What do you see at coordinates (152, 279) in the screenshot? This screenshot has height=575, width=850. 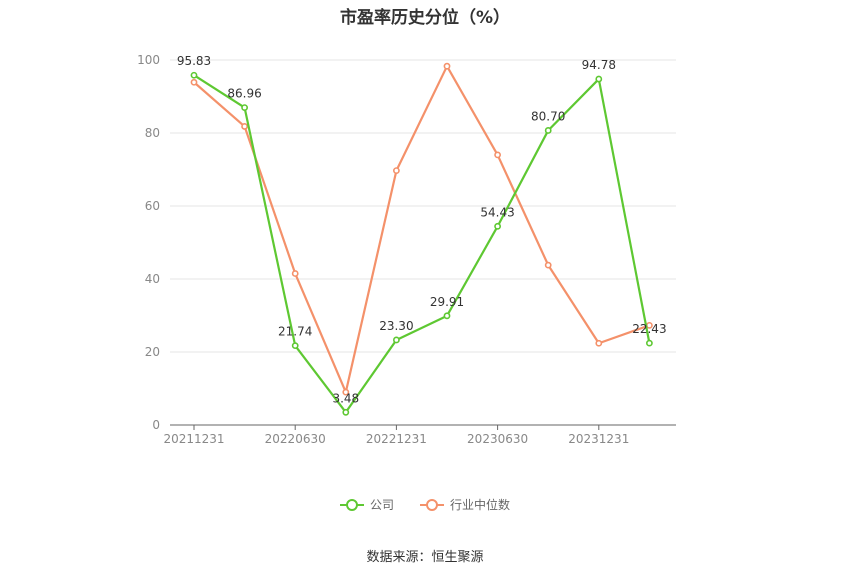 I see `y-tick-label: 40` at bounding box center [152, 279].